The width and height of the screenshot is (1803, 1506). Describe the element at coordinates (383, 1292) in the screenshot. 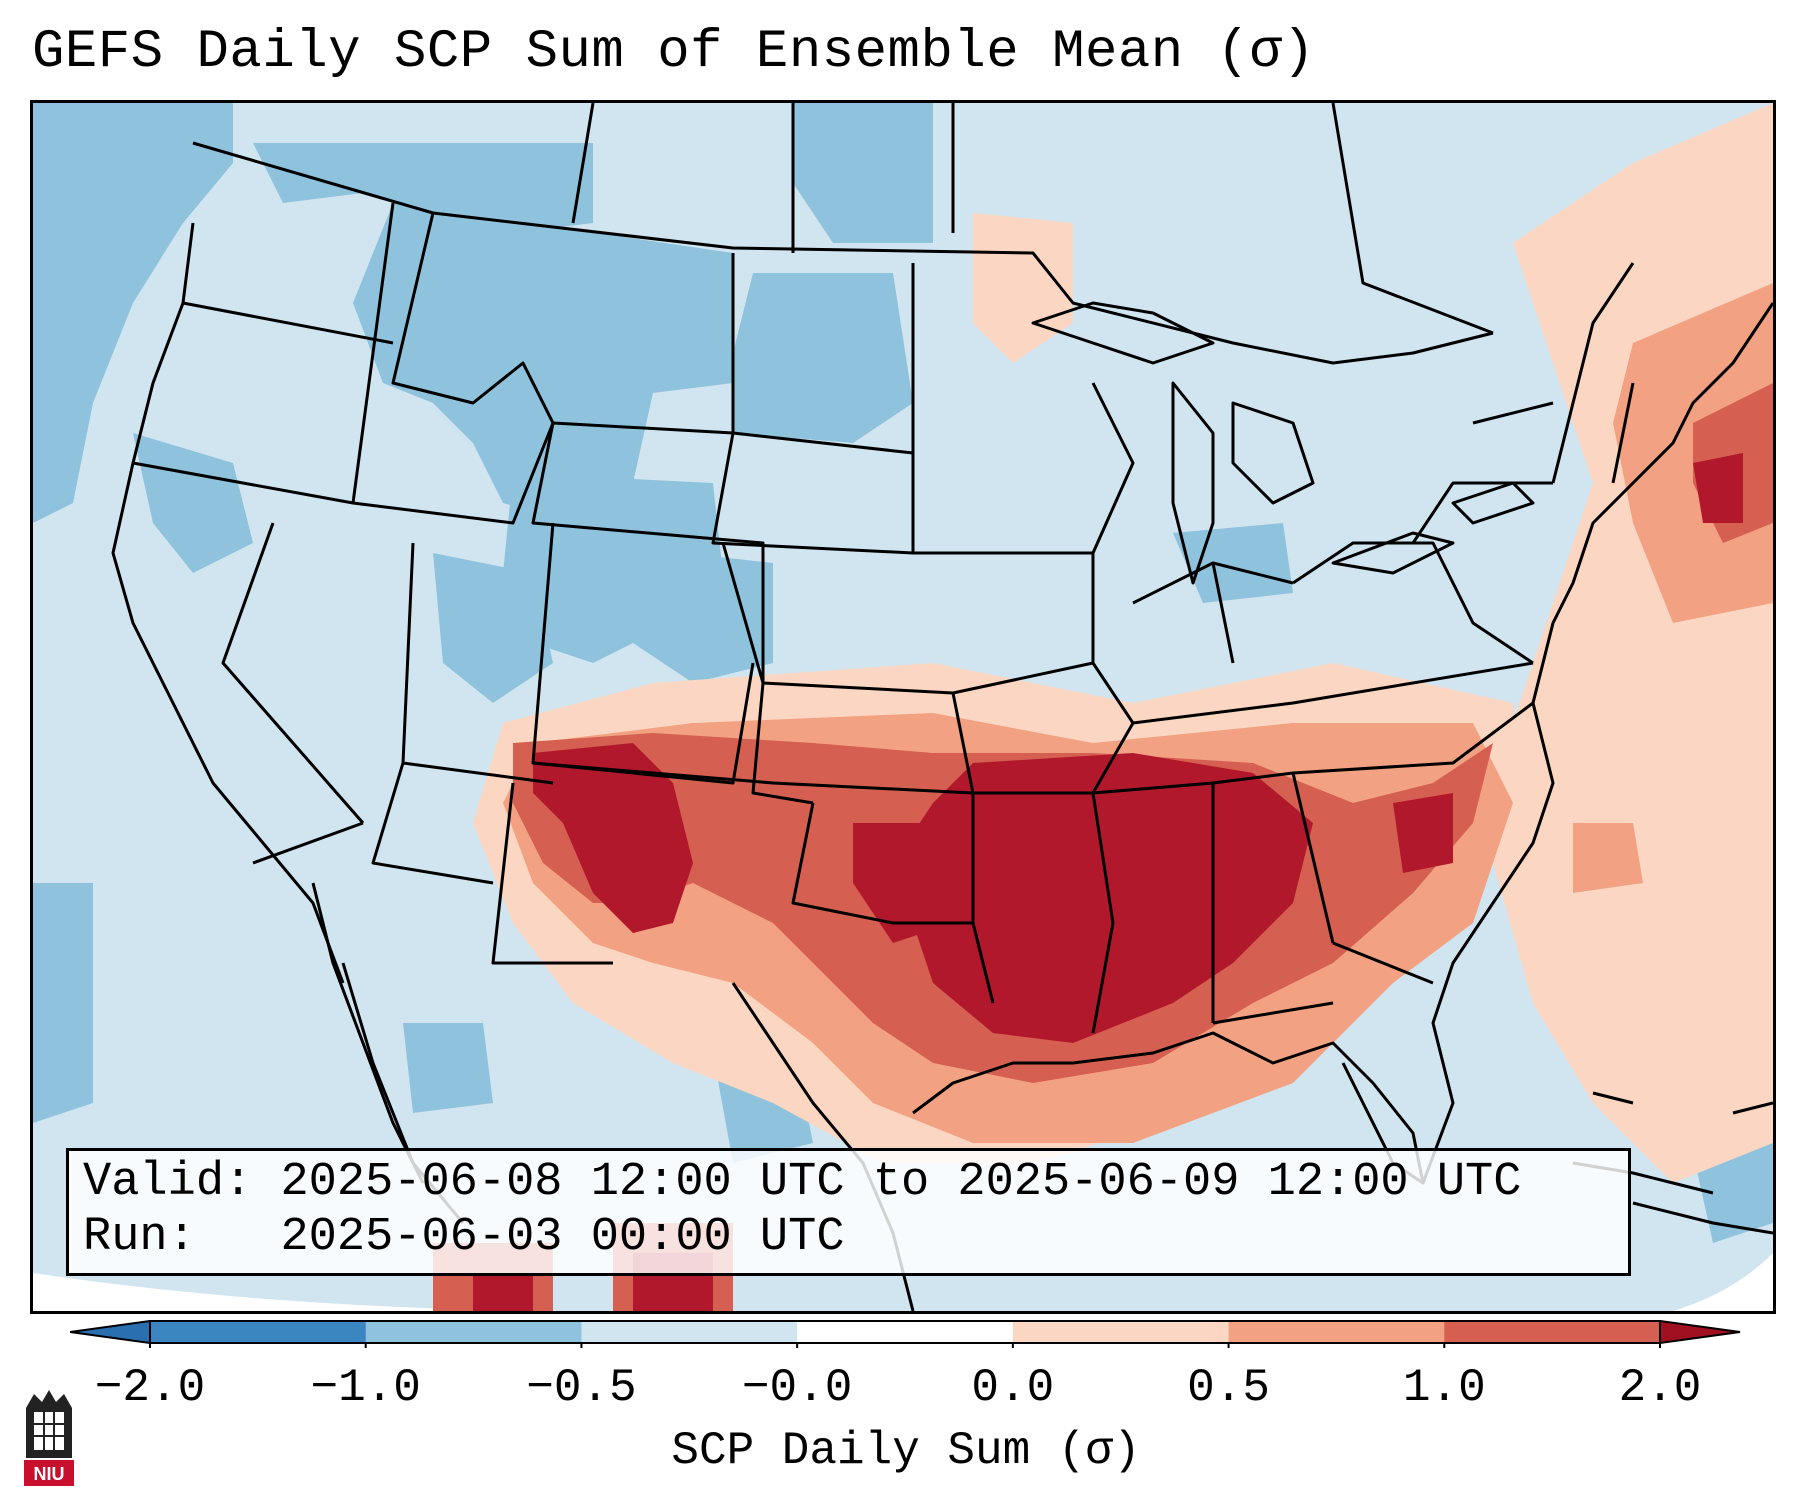

I see `projection-edge-left` at that location.